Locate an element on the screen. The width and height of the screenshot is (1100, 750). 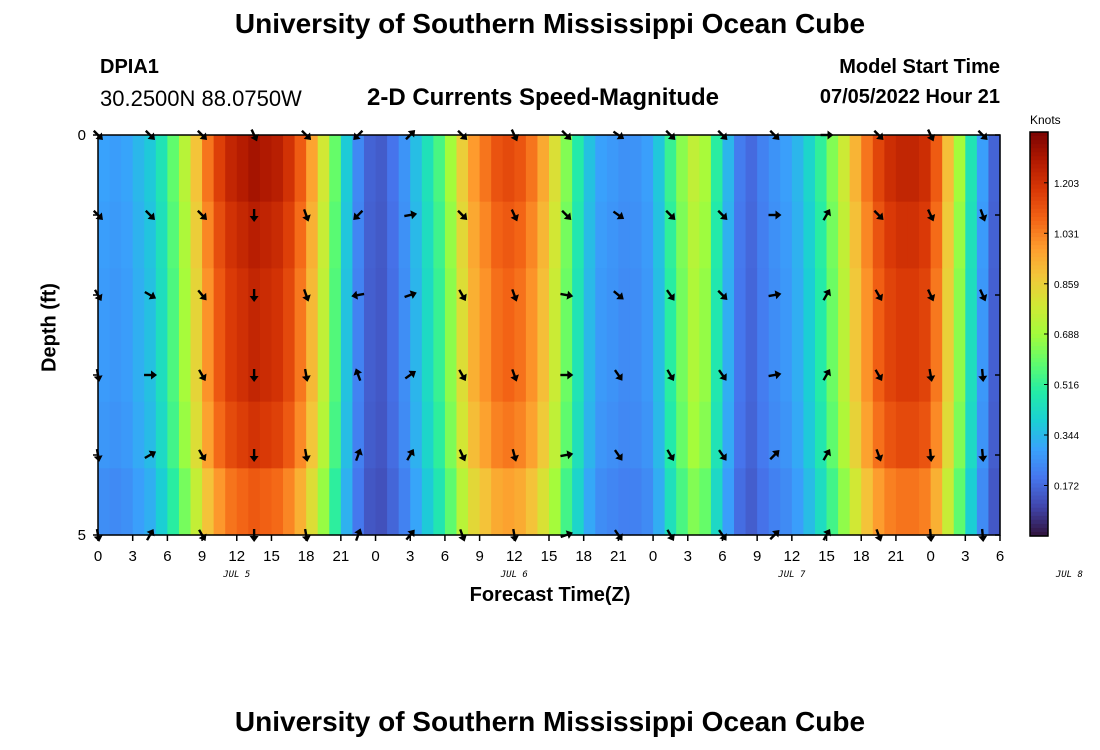
colorbar-tick-label: 0.859 is located at coordinates (1066, 285).